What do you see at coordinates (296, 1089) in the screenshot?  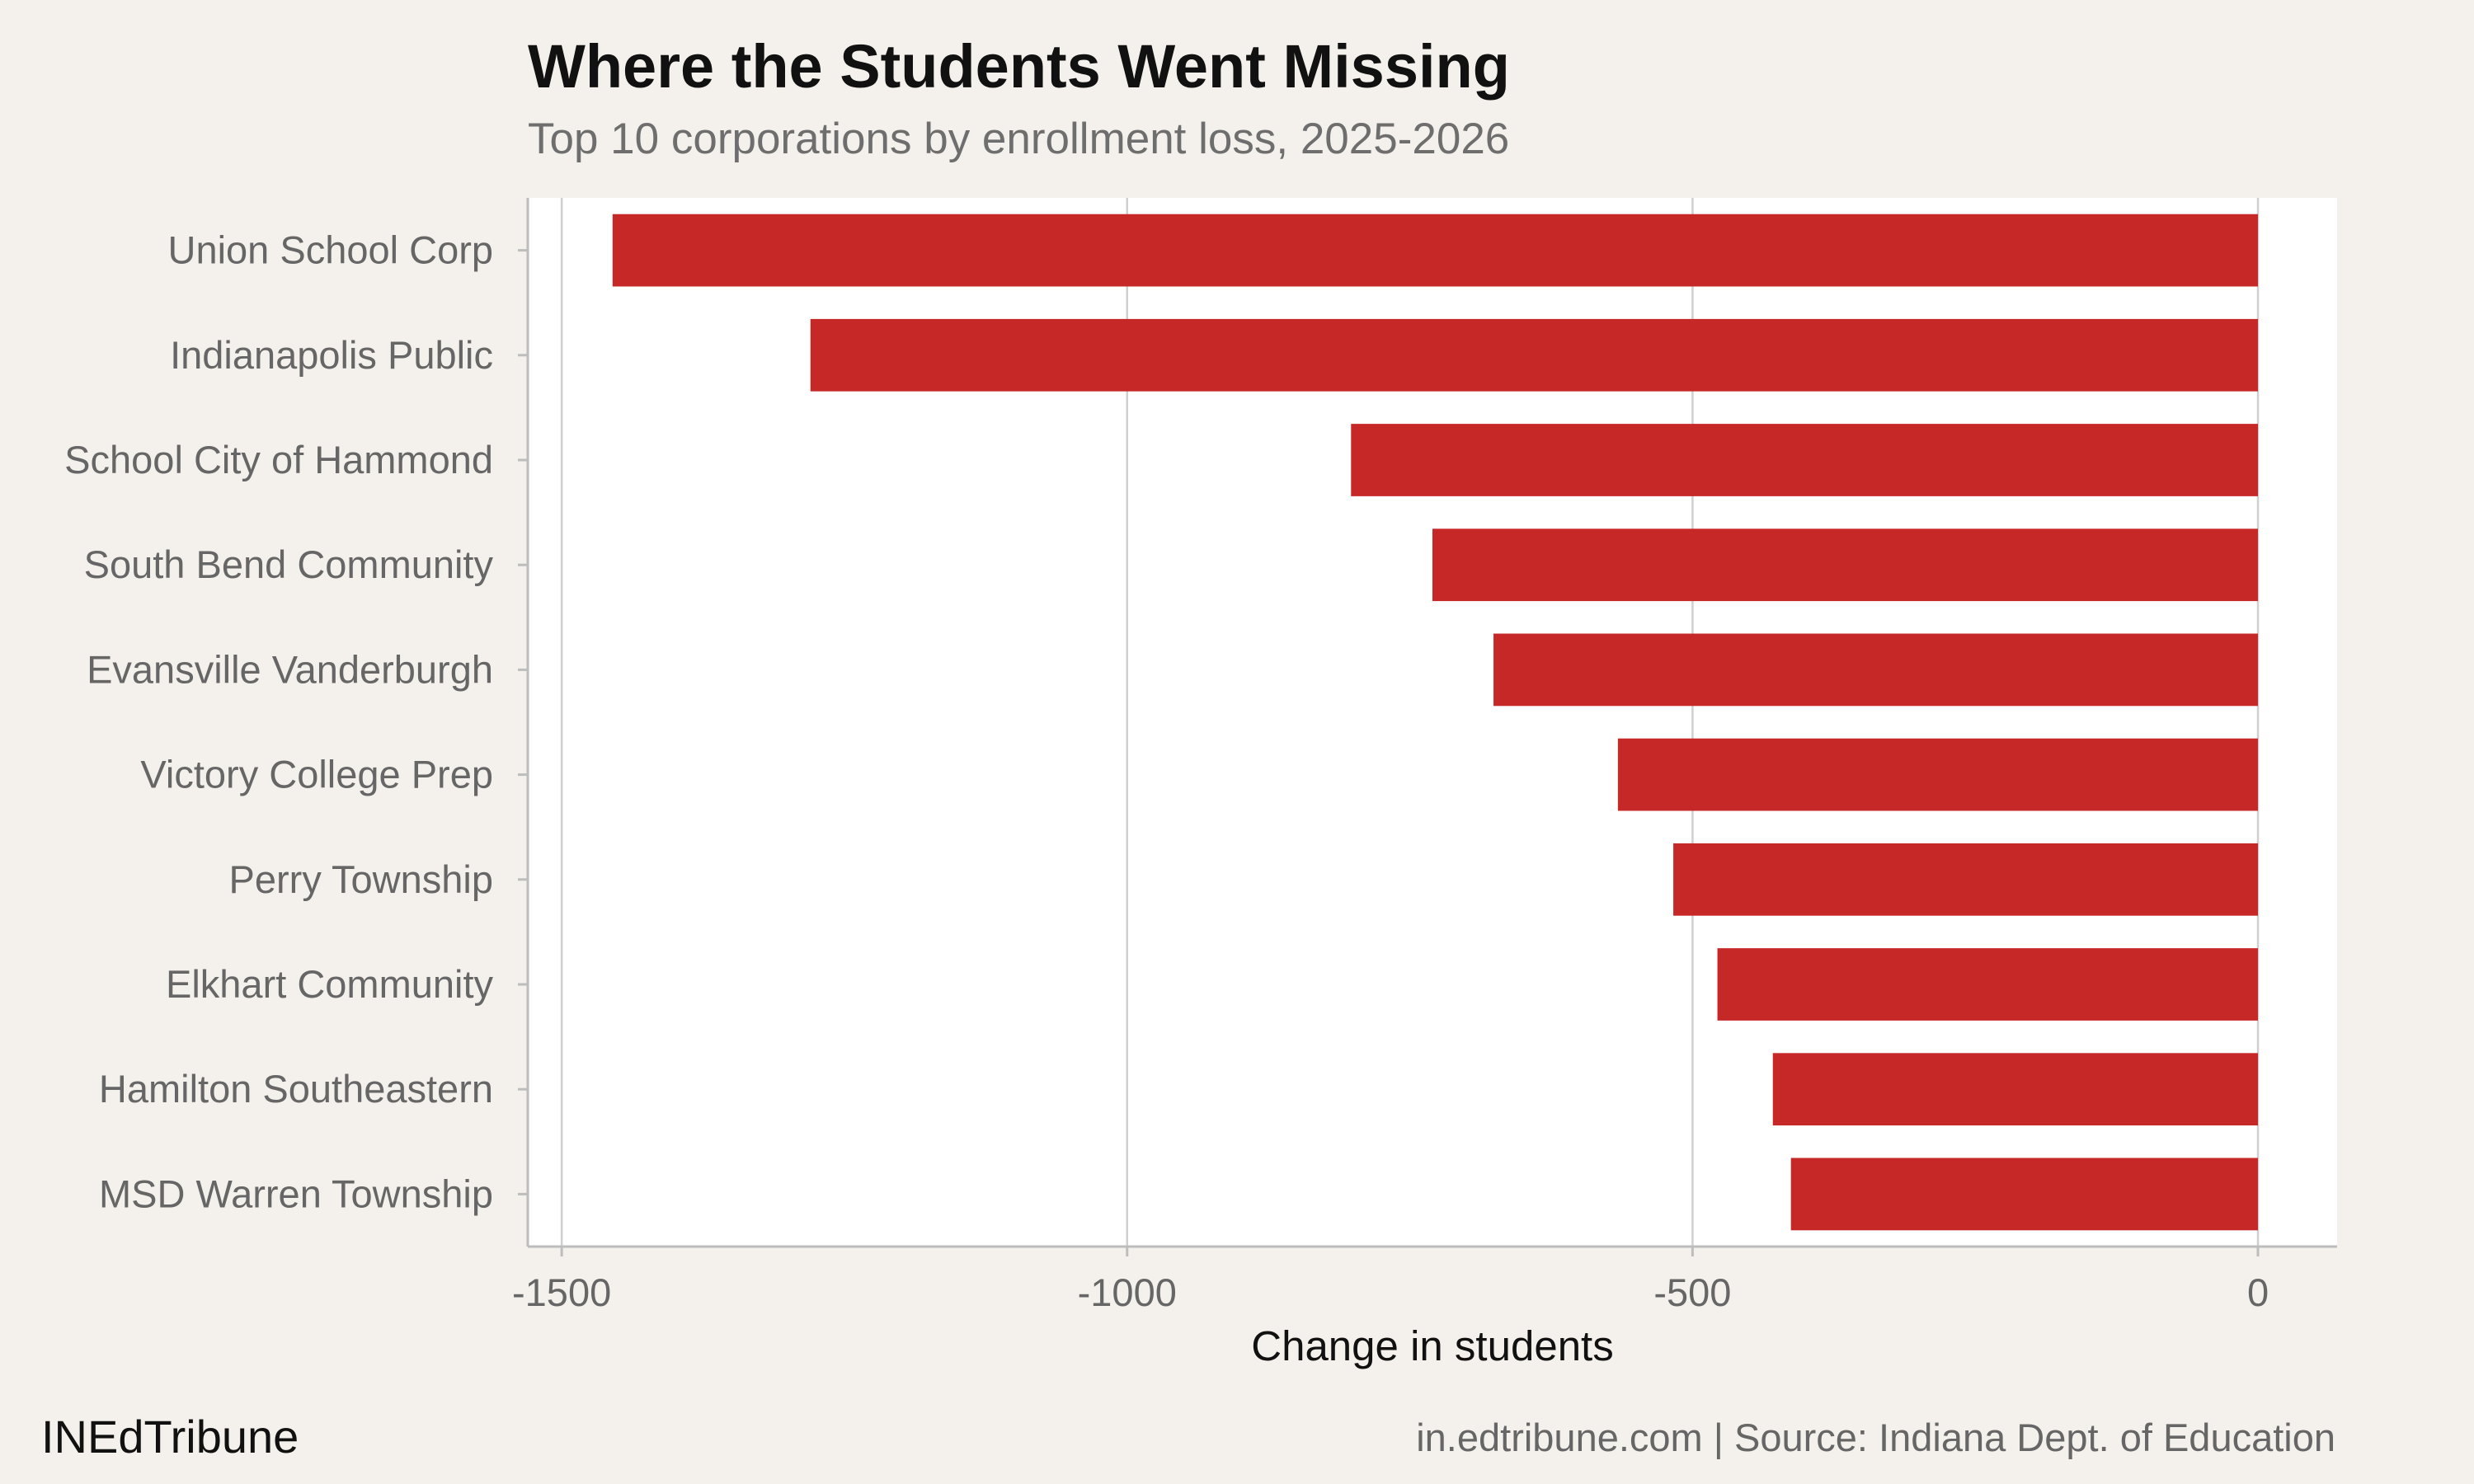 I see `y-tick-label: Hamilton Southeastern` at bounding box center [296, 1089].